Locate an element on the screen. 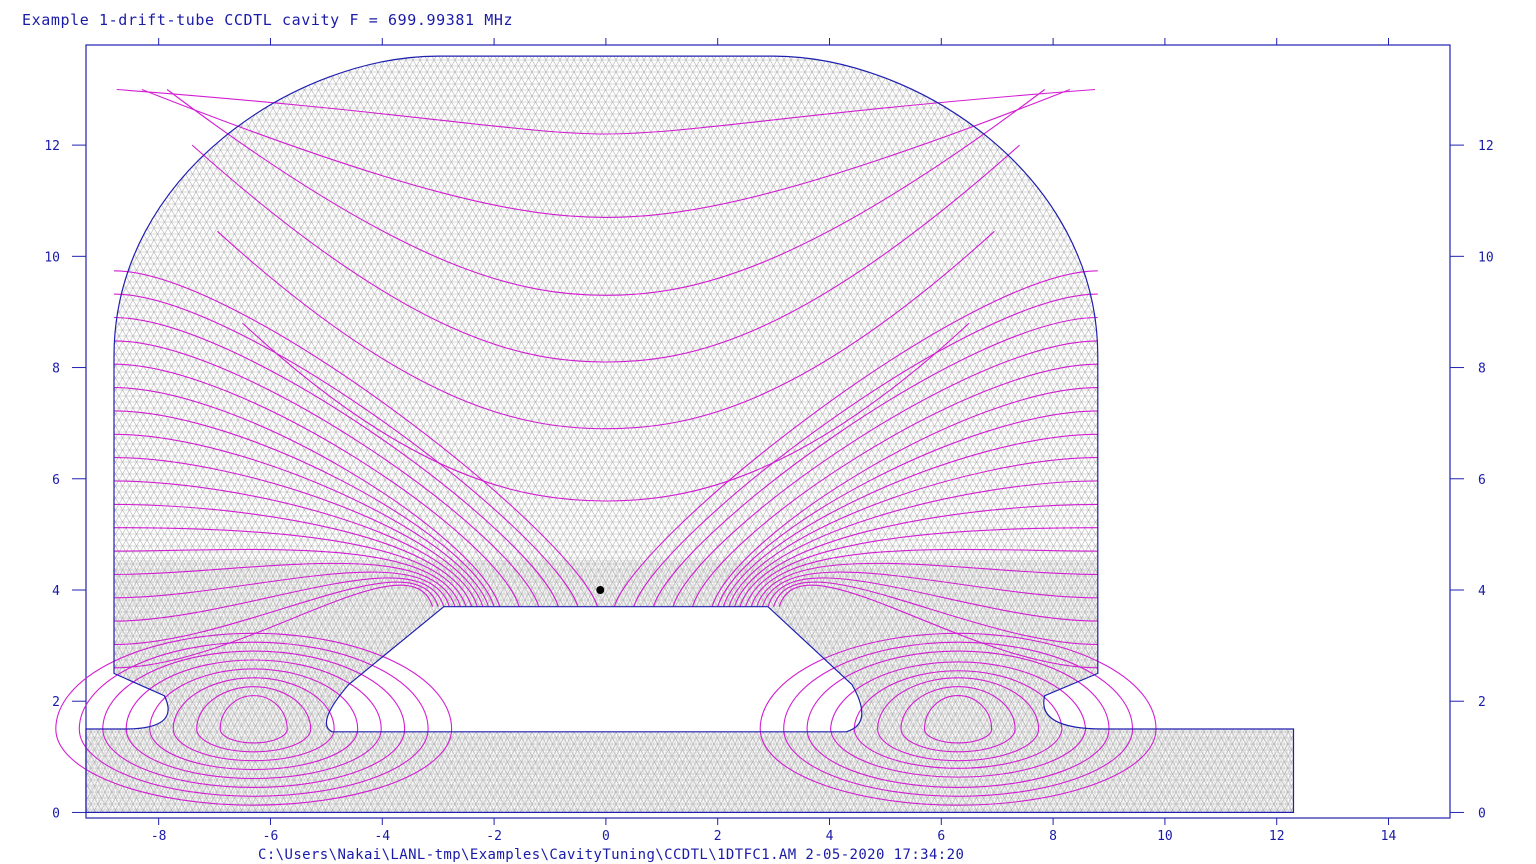 This screenshot has width=1536, height=864. y-tick-label-left: 2 is located at coordinates (56, 702).